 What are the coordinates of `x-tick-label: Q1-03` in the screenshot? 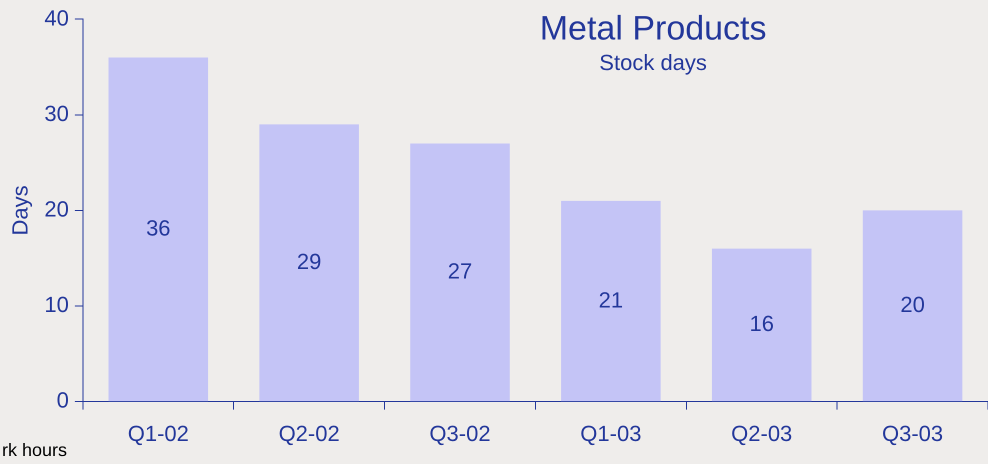 It's located at (611, 433).